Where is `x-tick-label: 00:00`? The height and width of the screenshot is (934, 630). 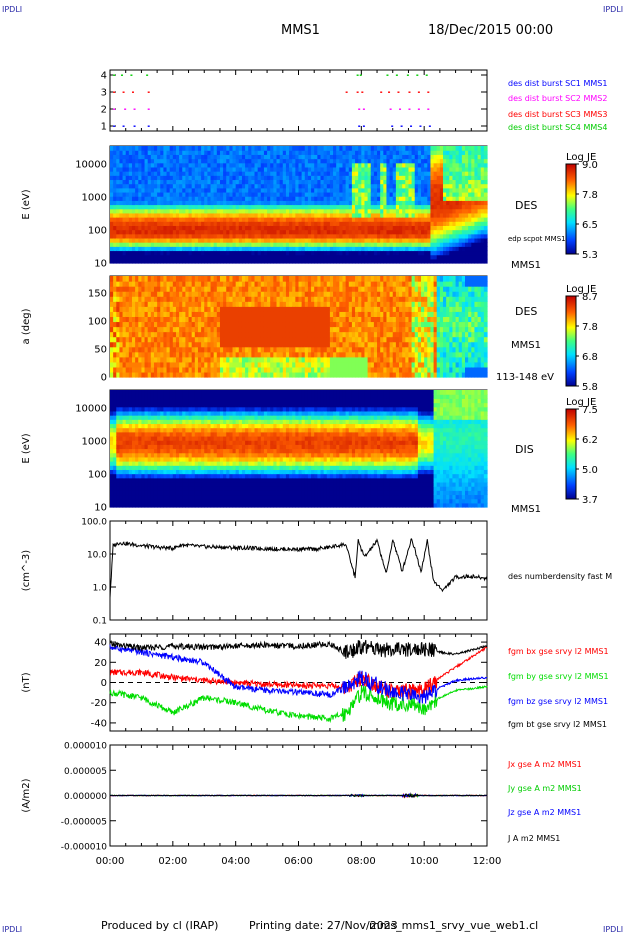 x-tick-label: 00:00 is located at coordinates (110, 861).